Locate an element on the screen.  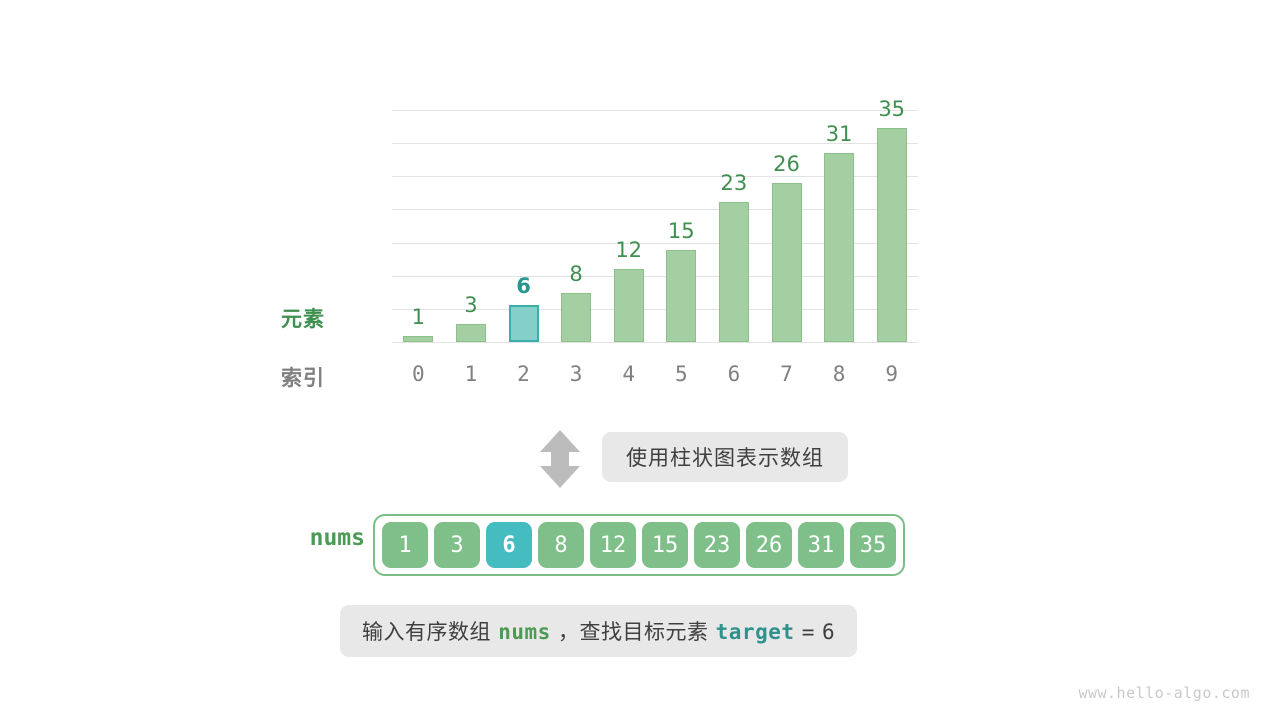
array-name-label: nums is located at coordinates (337, 538).